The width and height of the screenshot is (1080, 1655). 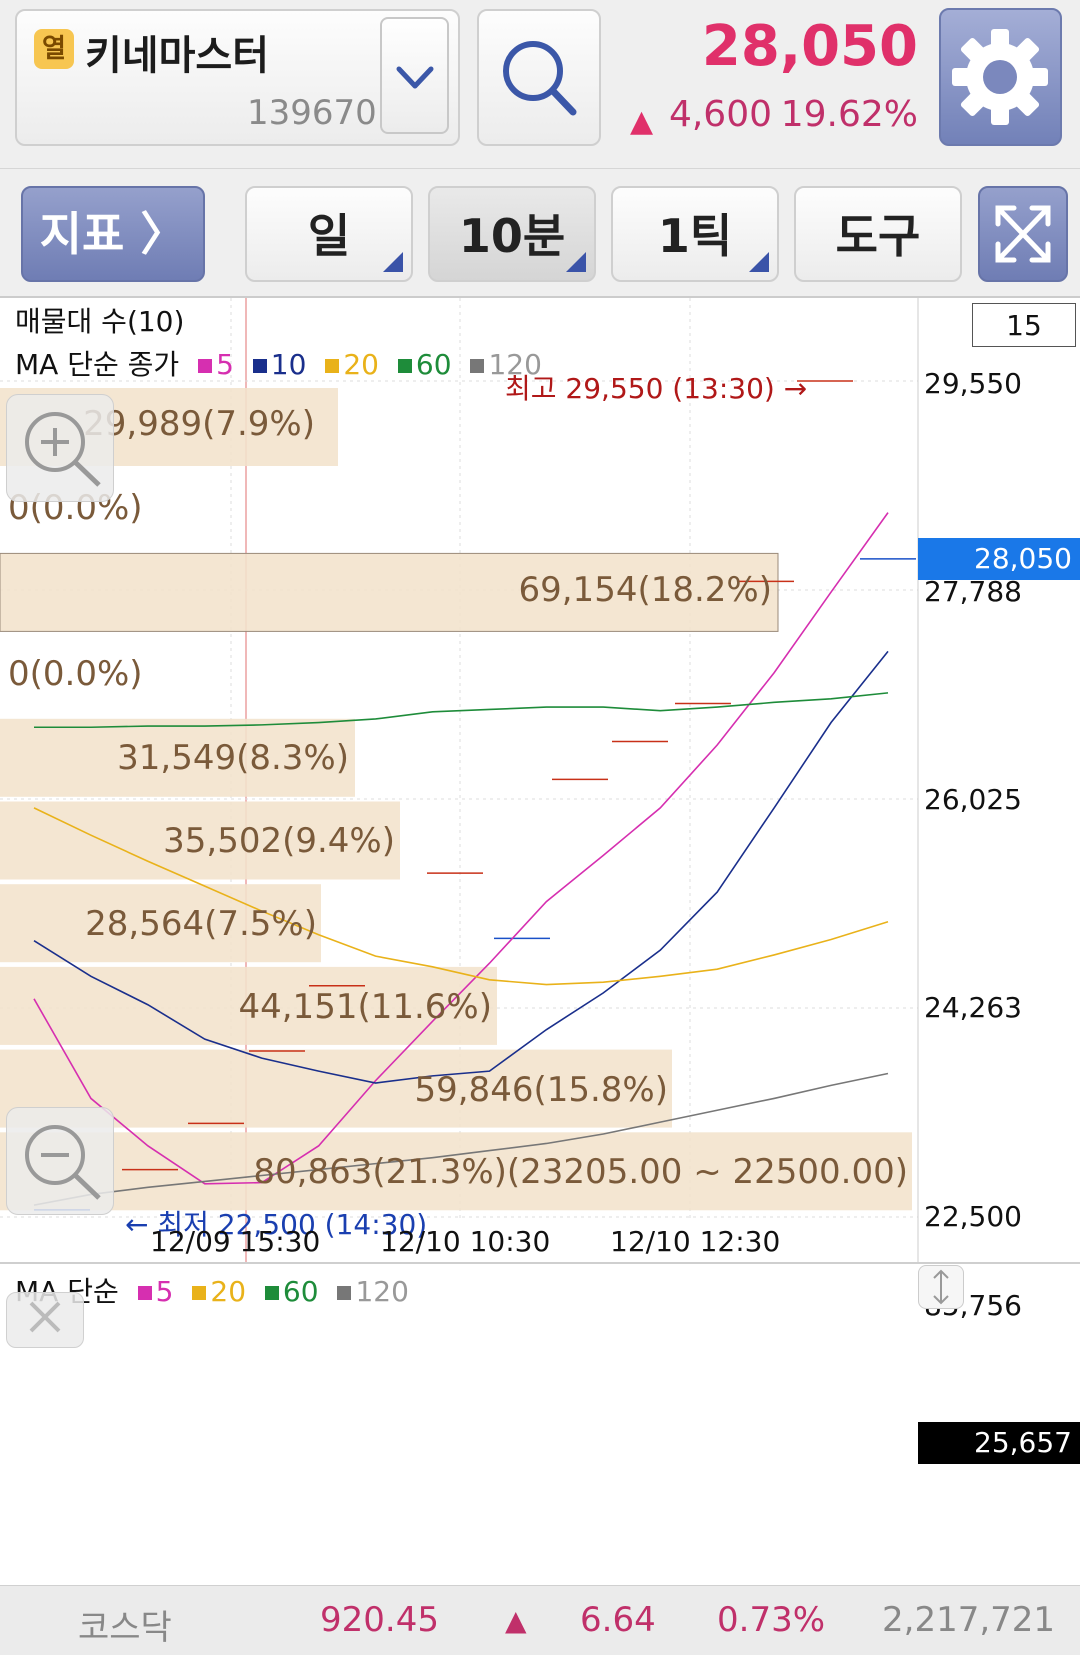 I want to click on price-tick: 27,788, so click(x=973, y=591).